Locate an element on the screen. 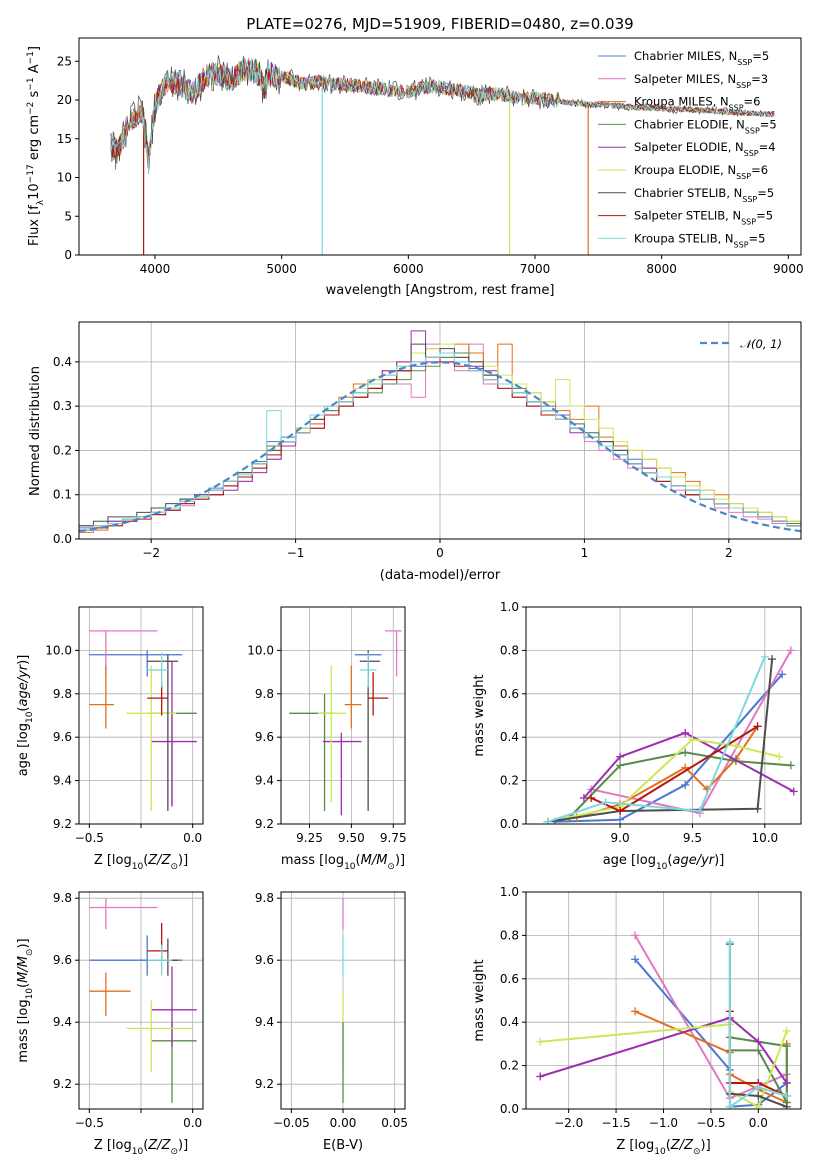 The width and height of the screenshot is (819, 1170). legend-entry: Chabrier ELODIE, NSSP=5 is located at coordinates (705, 126).